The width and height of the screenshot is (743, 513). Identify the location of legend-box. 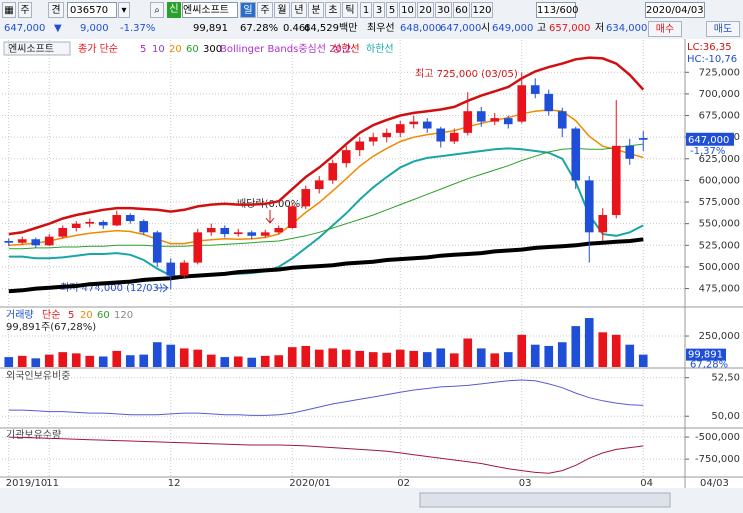
(37, 48).